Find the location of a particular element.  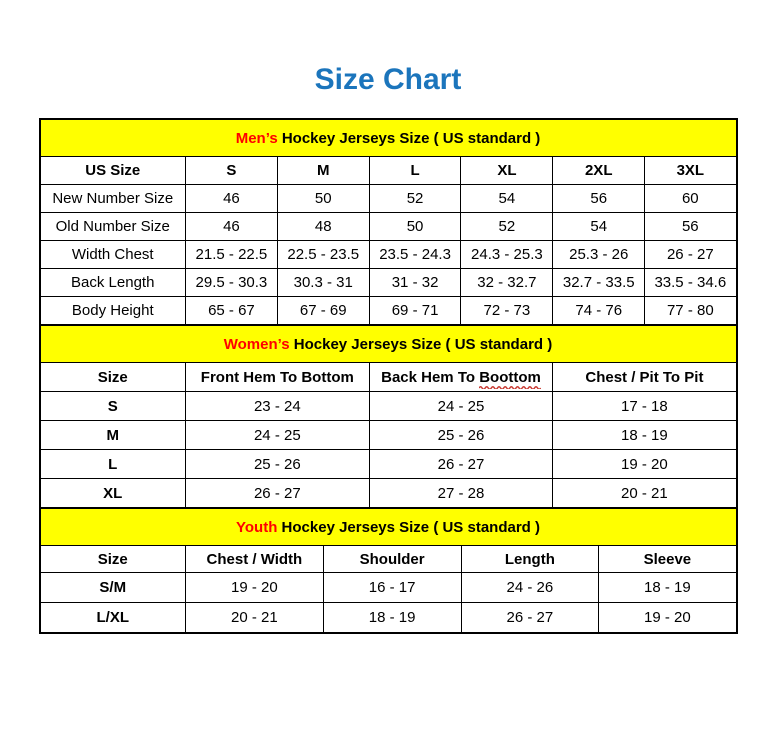

column-header-cell: 2XL is located at coordinates (599, 170).